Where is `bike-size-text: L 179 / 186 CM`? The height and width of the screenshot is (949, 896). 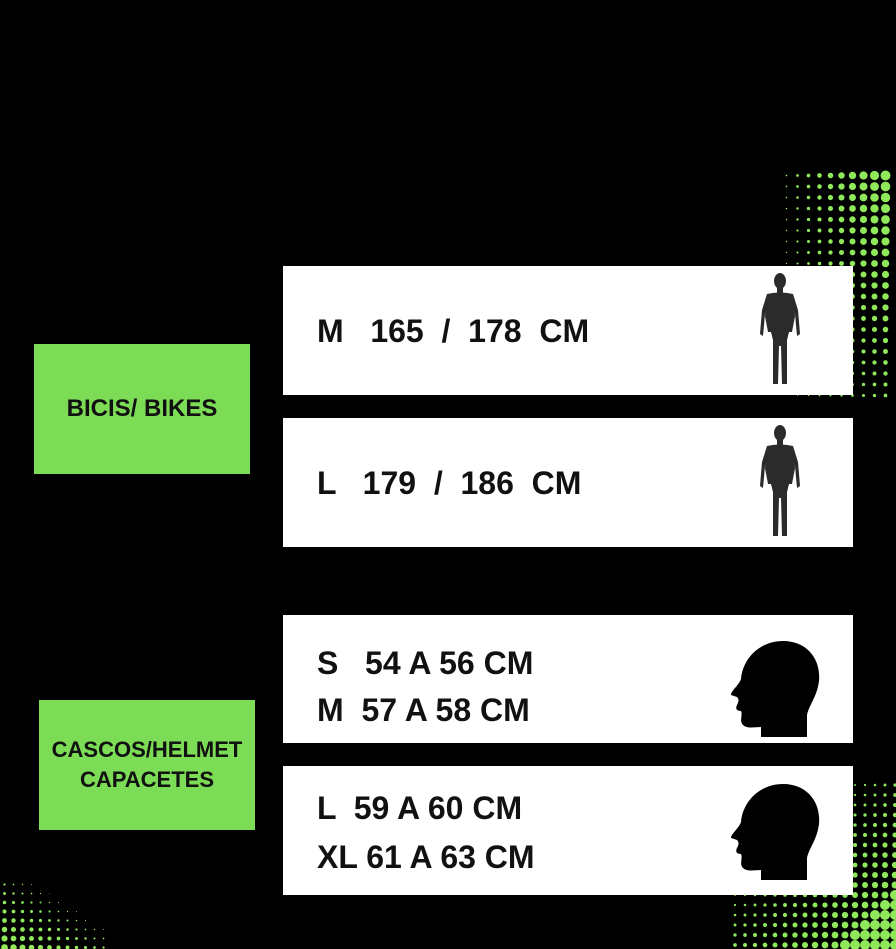 bike-size-text: L 179 / 186 CM is located at coordinates (449, 483).